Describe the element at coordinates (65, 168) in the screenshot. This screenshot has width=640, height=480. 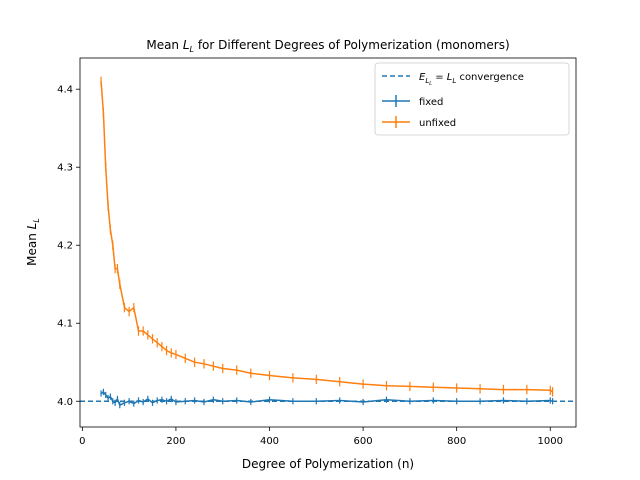
I see `y-tick-label: 4.3` at that location.